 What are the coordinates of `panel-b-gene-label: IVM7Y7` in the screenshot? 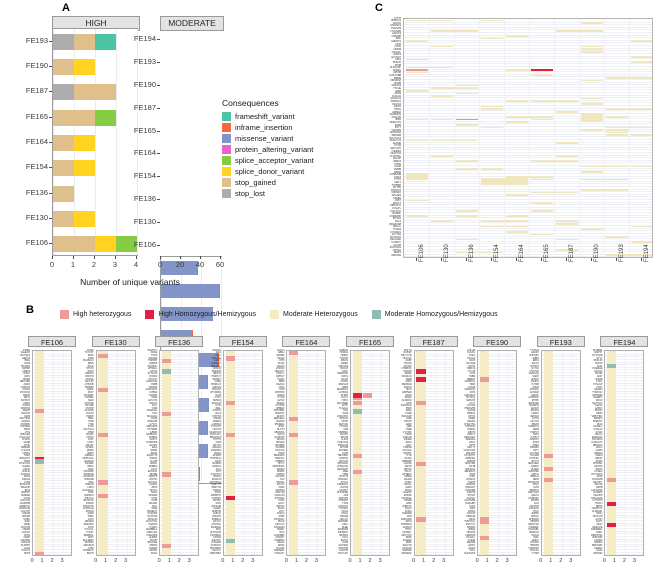 It's located at (471, 448).